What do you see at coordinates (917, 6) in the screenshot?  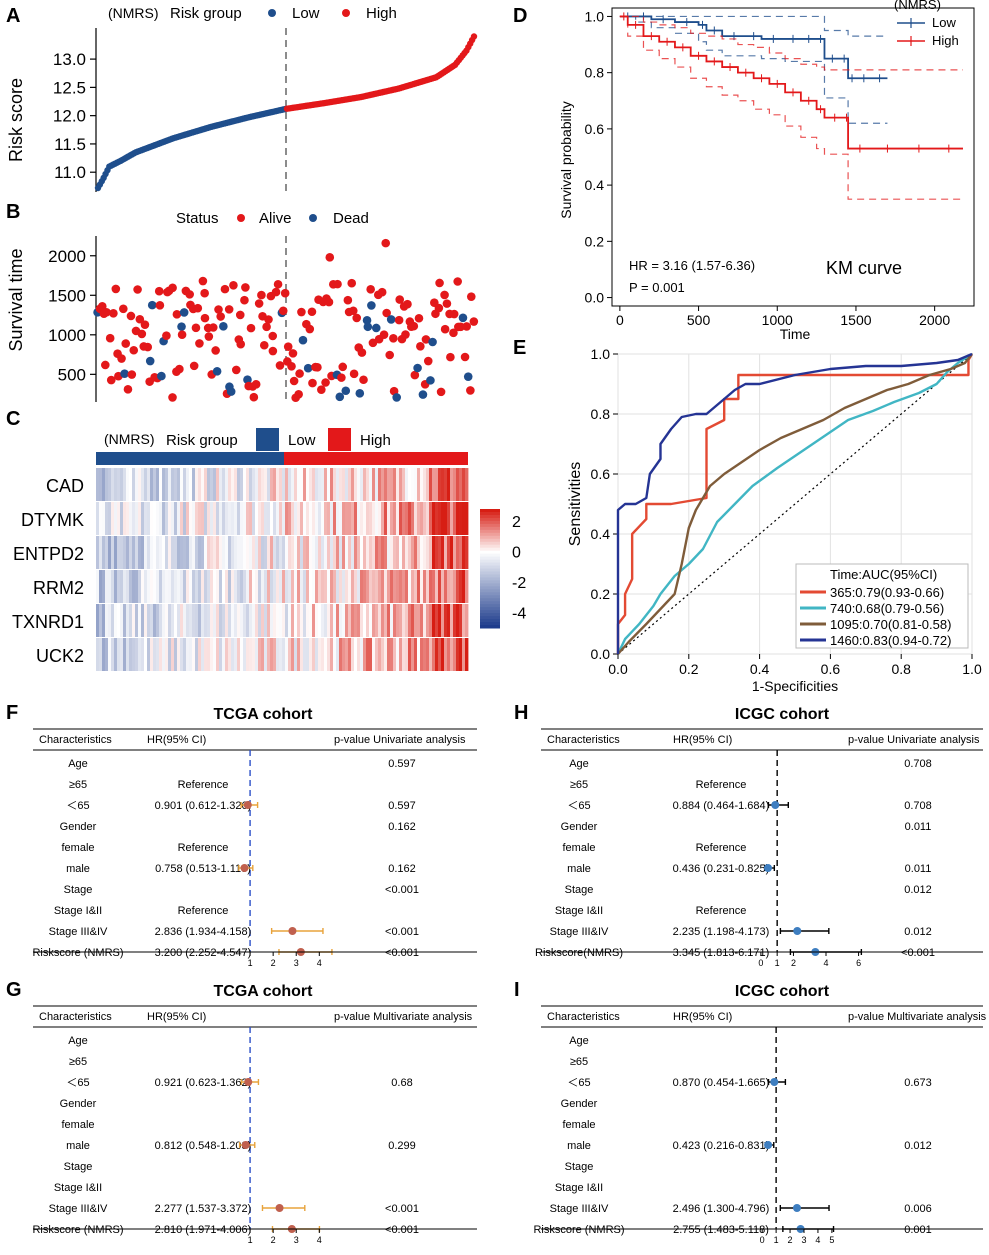 I see `legend-title-d: (NMRS)` at bounding box center [917, 6].